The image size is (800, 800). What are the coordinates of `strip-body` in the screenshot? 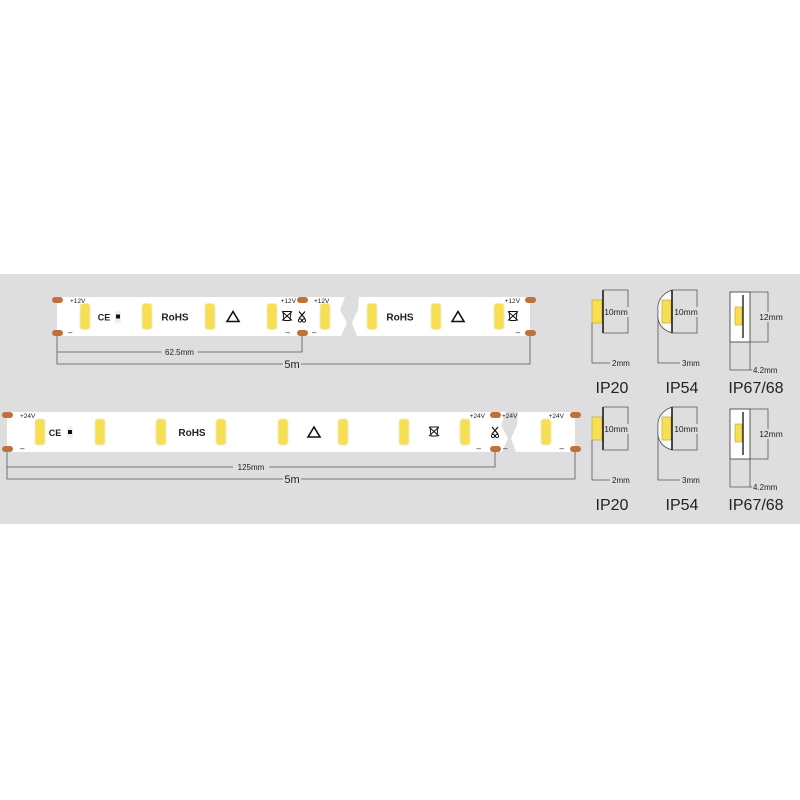 It's located at (257, 432).